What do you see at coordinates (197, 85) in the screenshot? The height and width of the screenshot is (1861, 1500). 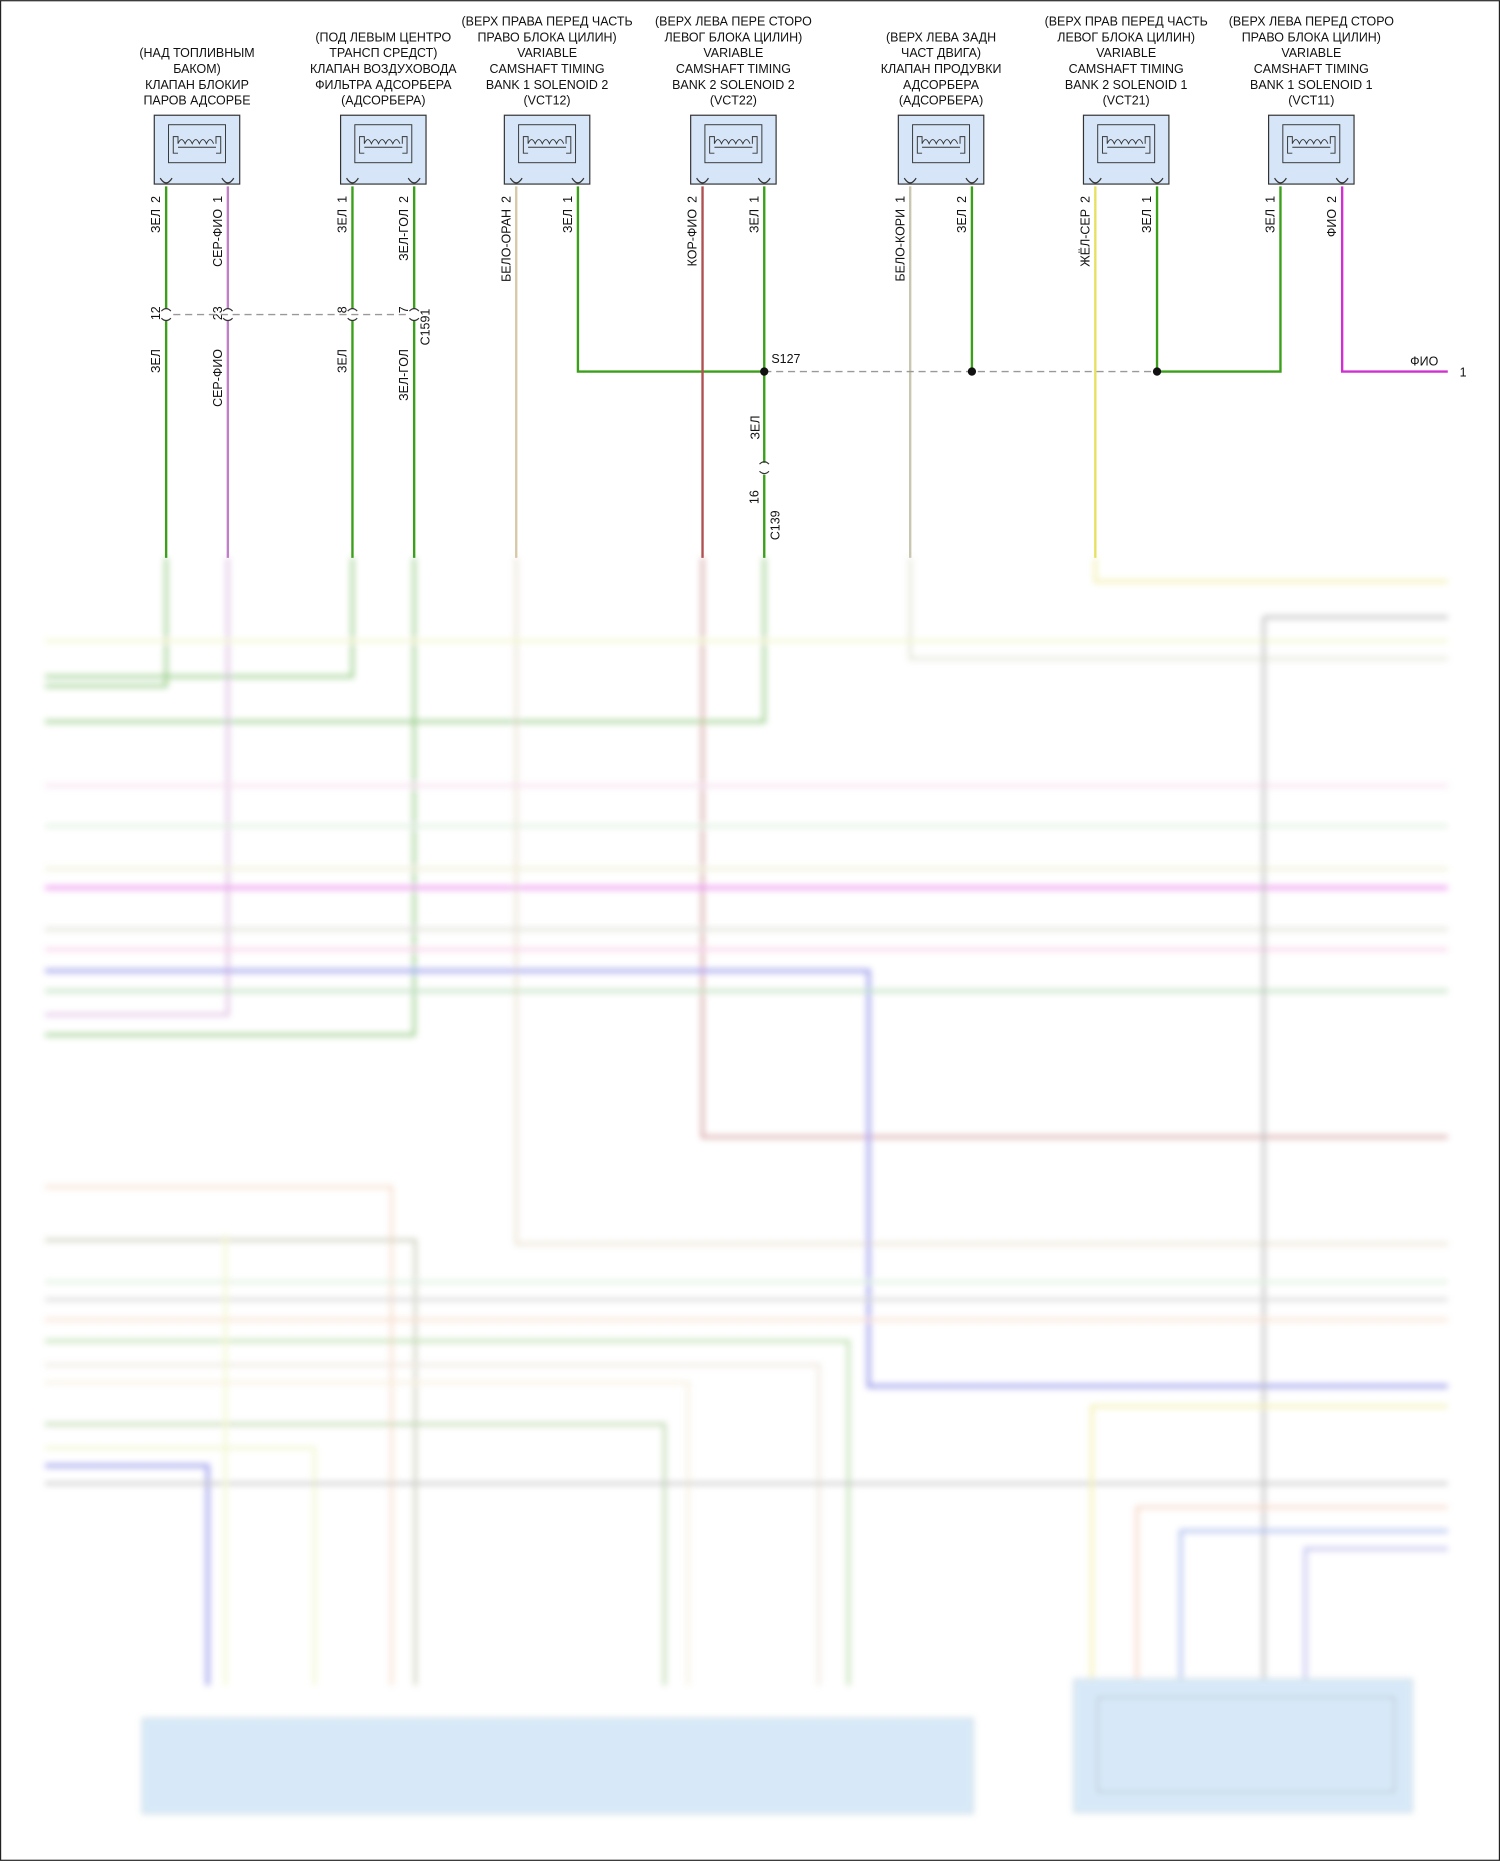 I see `component-label: КЛАПАН БЛОКИР` at bounding box center [197, 85].